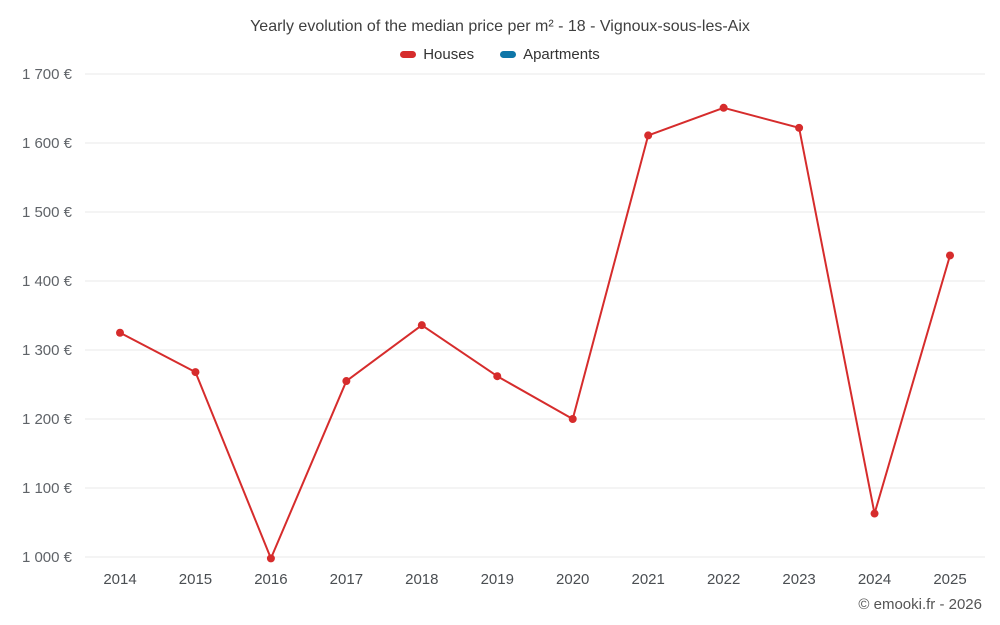 This screenshot has height=625, width=1000. I want to click on x-tick-label: 2019, so click(497, 579).